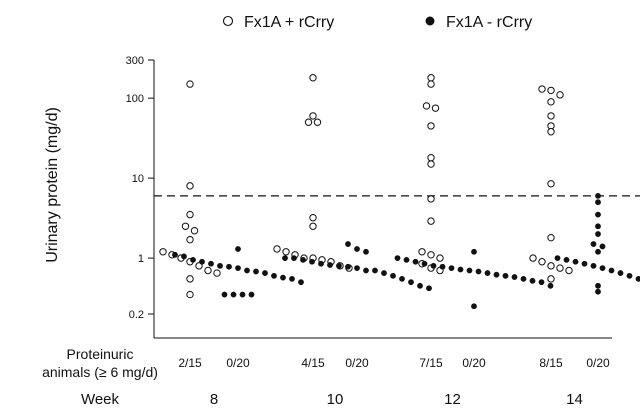 The image size is (640, 415). What do you see at coordinates (100, 372) in the screenshot?
I see `proteinuric-label-line2: animals (≥ 6 mg/d)` at bounding box center [100, 372].